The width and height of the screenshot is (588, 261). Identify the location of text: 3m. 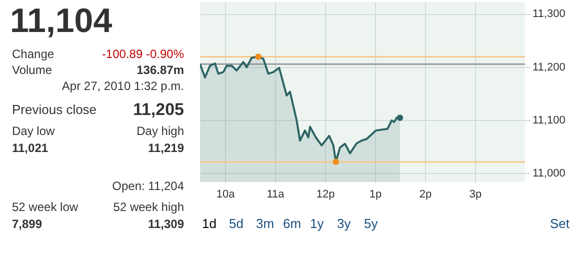
(265, 223).